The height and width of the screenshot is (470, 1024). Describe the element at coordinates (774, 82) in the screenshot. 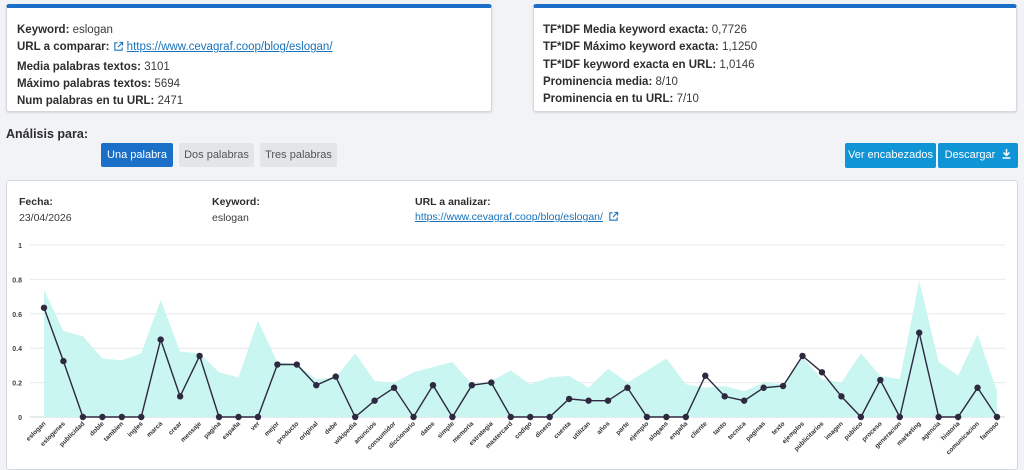

I see `prom-media-row: Prominencia media: 8/10` at that location.